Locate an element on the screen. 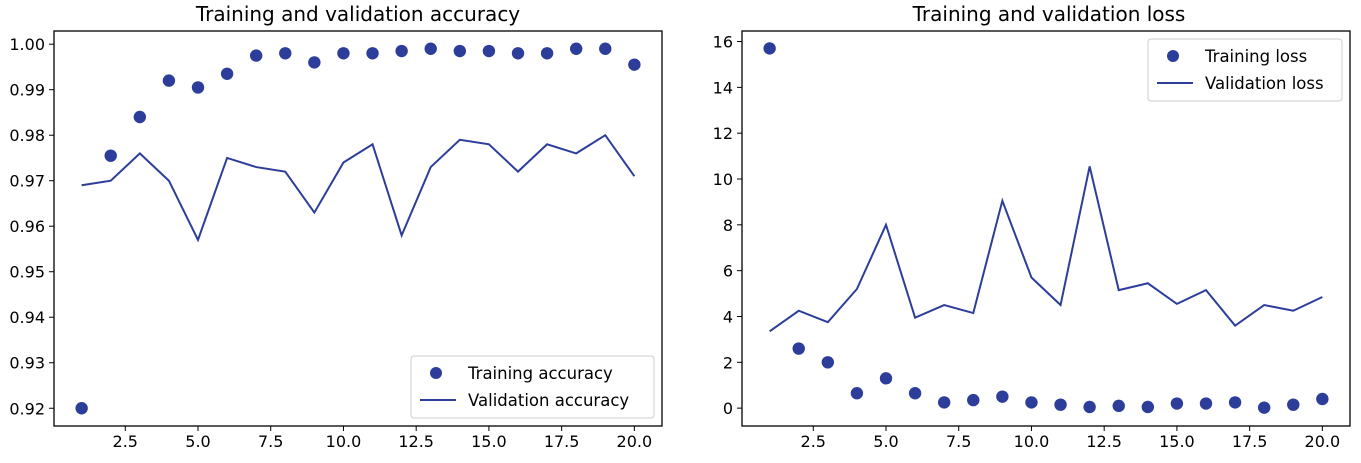  y-tick-label: 12 is located at coordinates (723, 133).